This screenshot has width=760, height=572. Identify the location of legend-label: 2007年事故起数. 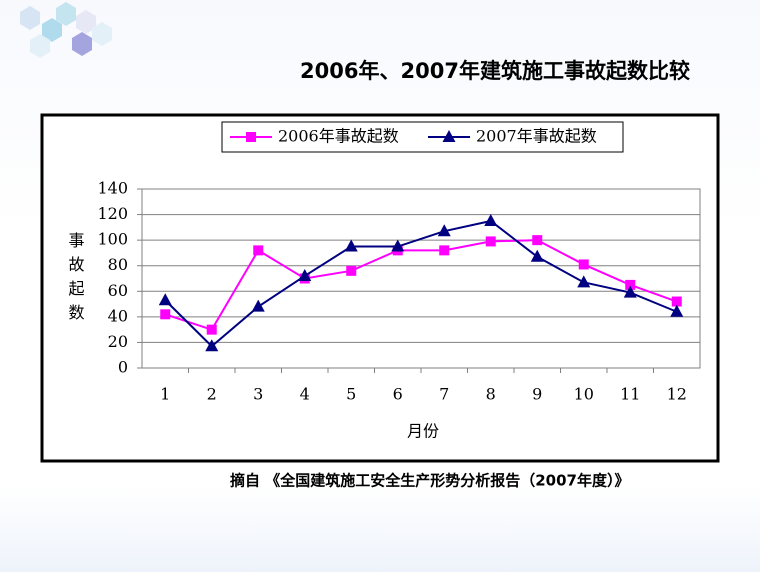
(536, 136).